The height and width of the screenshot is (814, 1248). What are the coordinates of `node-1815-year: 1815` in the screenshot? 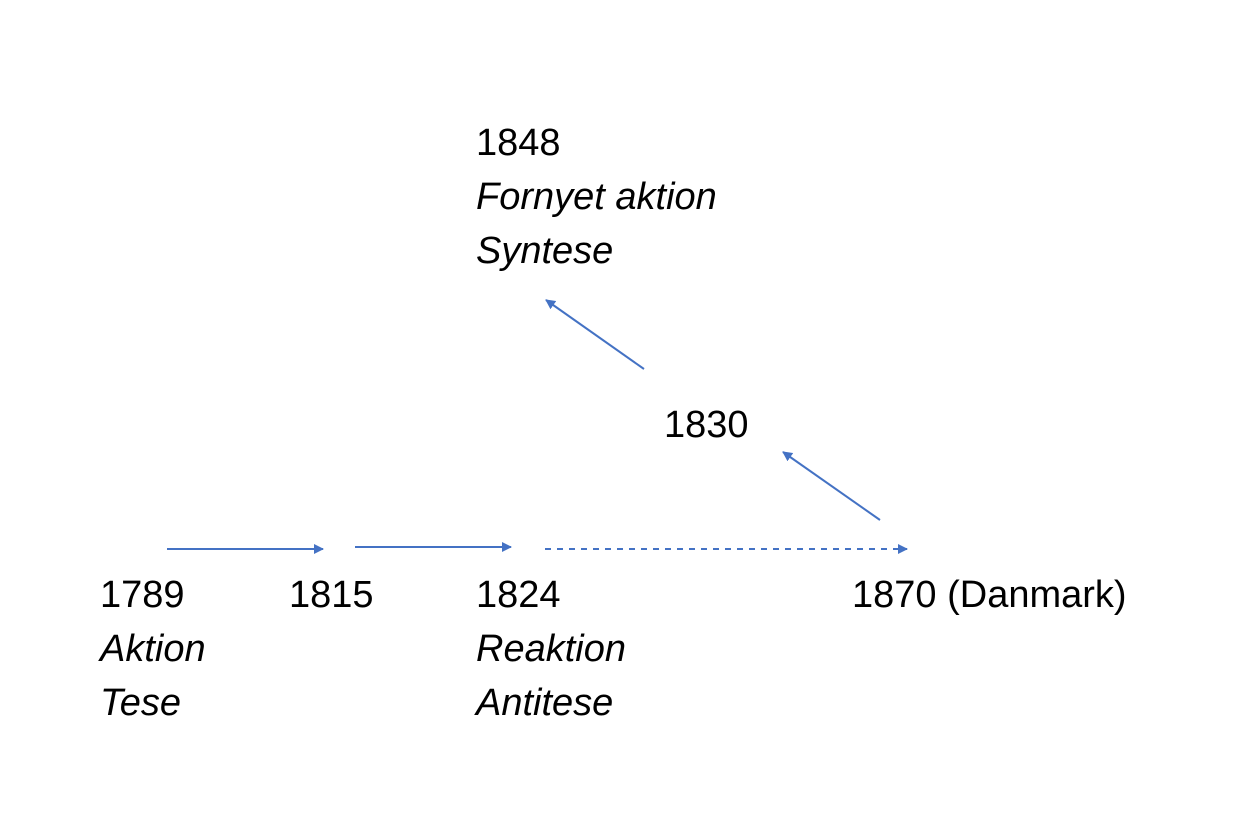 It's located at (331, 595).